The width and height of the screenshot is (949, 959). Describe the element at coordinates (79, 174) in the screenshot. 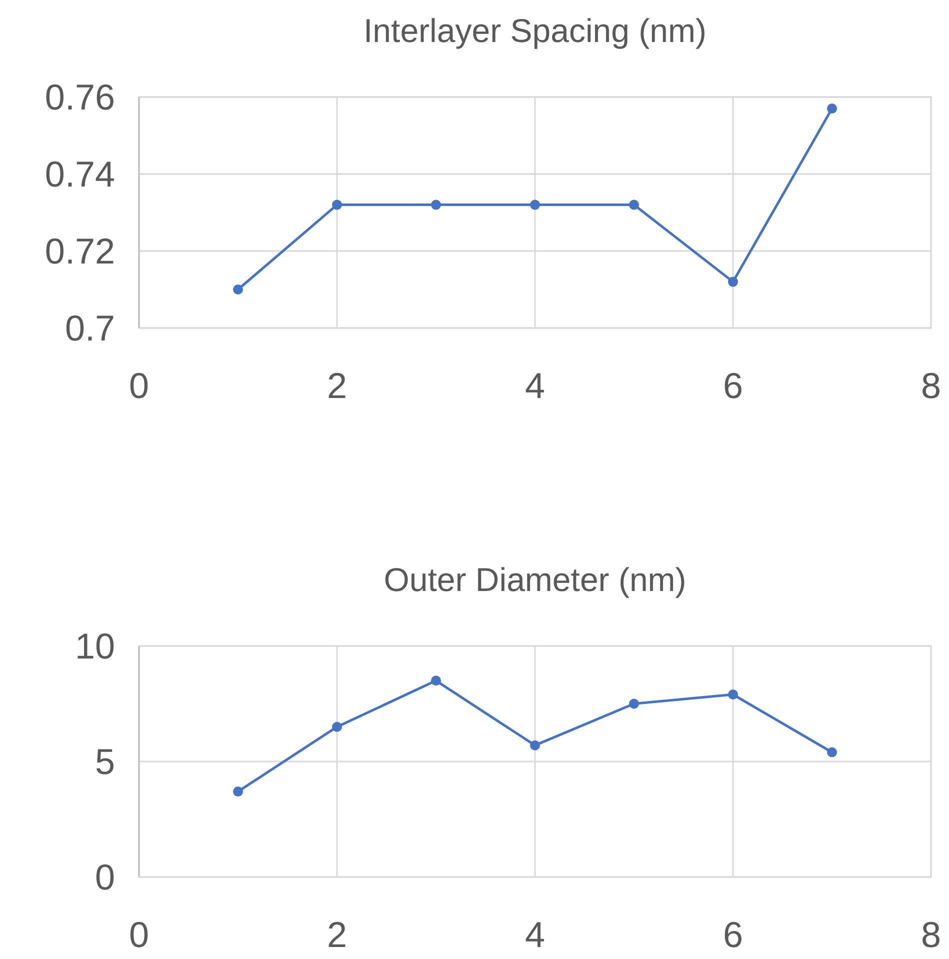

I see `y-tick-label: 0.74` at that location.